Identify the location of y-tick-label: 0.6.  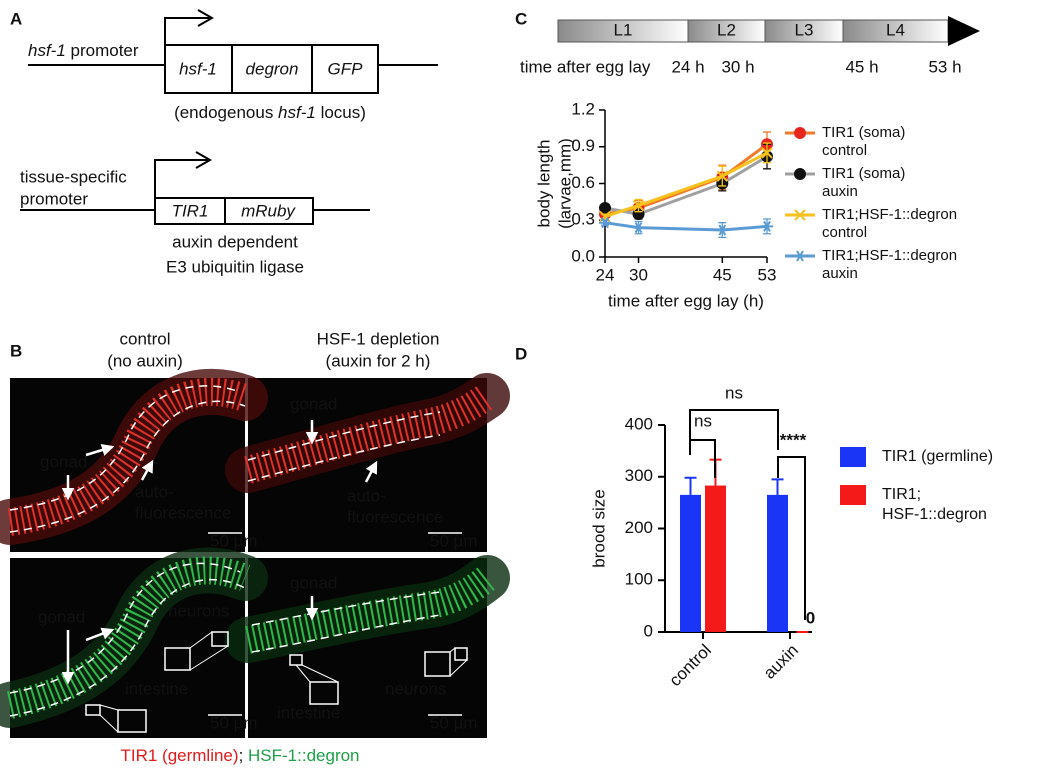
(583, 182).